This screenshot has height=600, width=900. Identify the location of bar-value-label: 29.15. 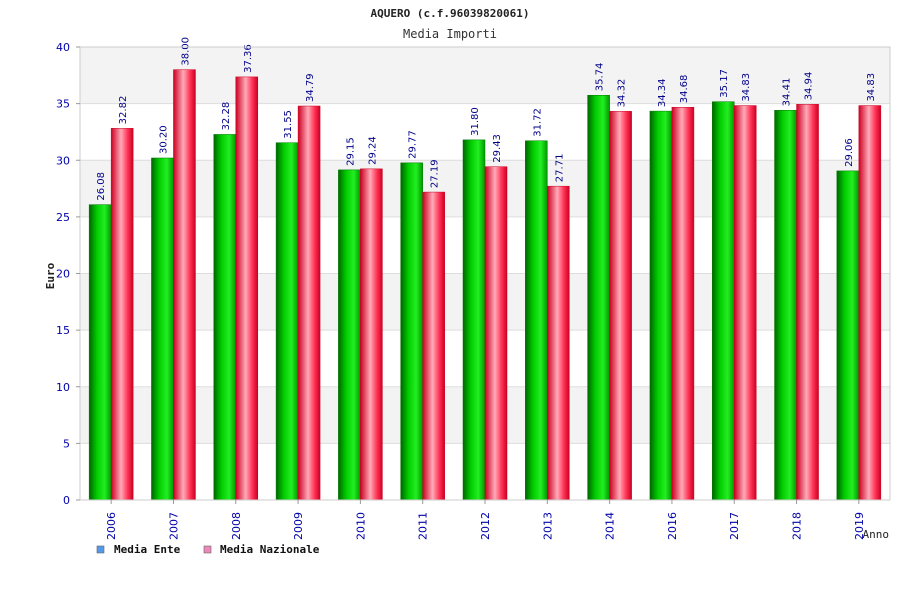
(350, 151).